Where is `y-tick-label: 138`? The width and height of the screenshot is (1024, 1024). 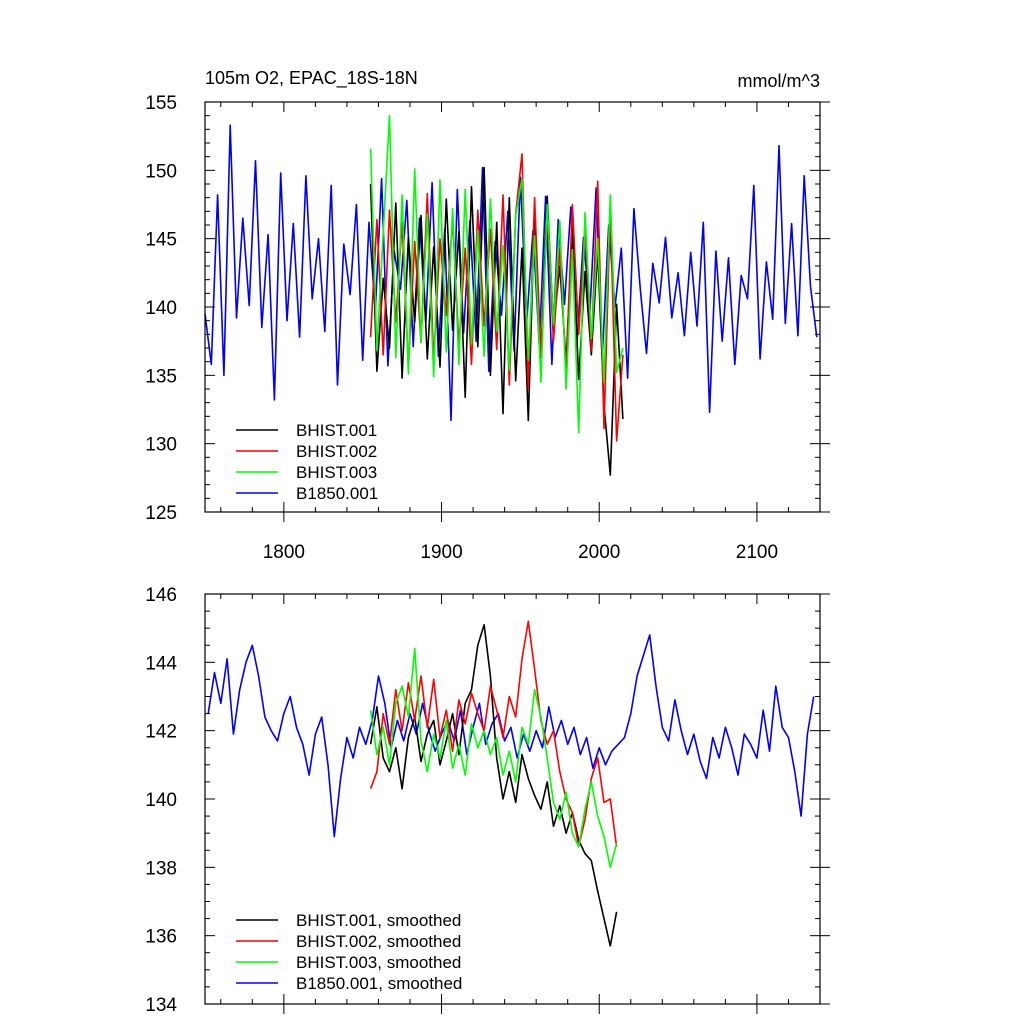
y-tick-label: 138 is located at coordinates (161, 868).